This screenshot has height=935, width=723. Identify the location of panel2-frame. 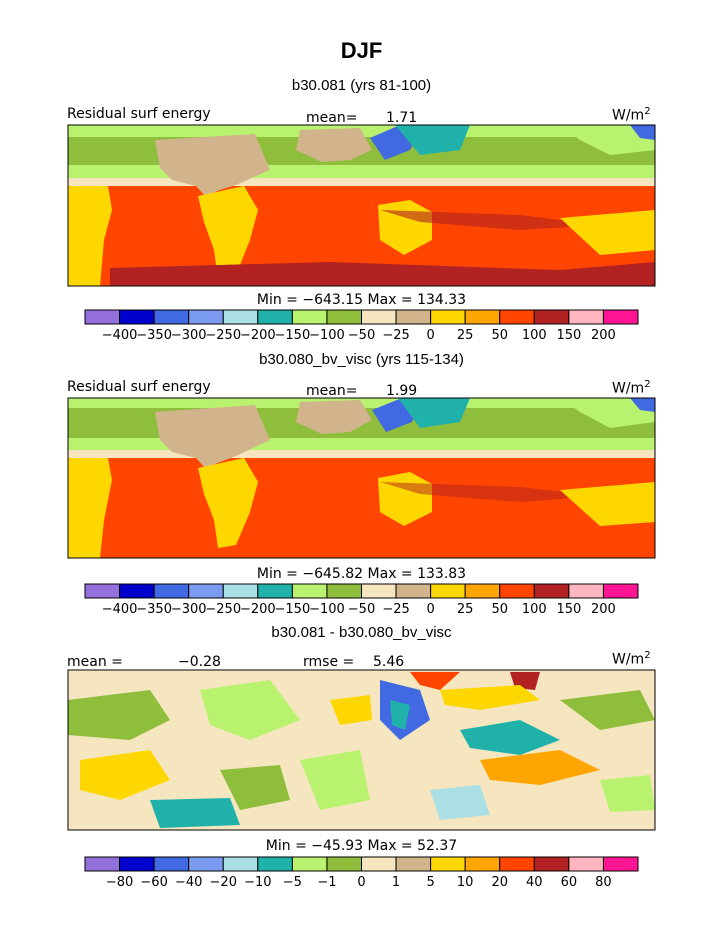
(361, 478).